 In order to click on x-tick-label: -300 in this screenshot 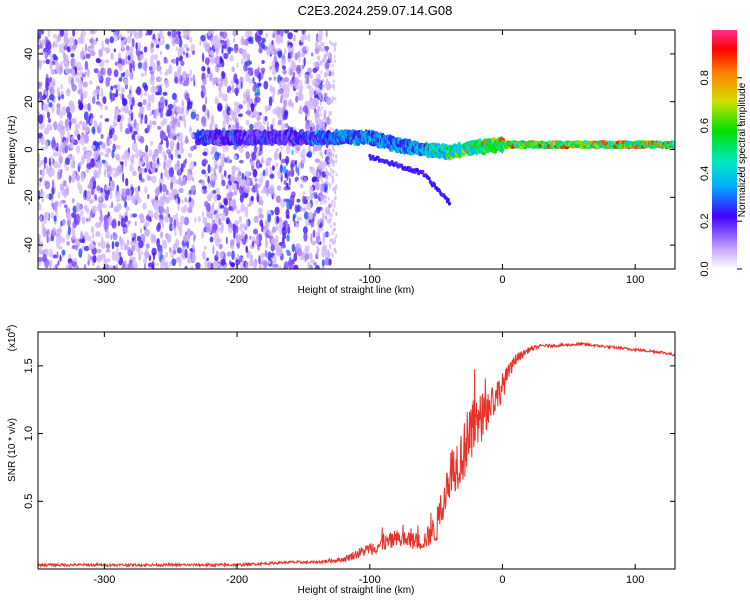, I will do `click(104, 580)`.